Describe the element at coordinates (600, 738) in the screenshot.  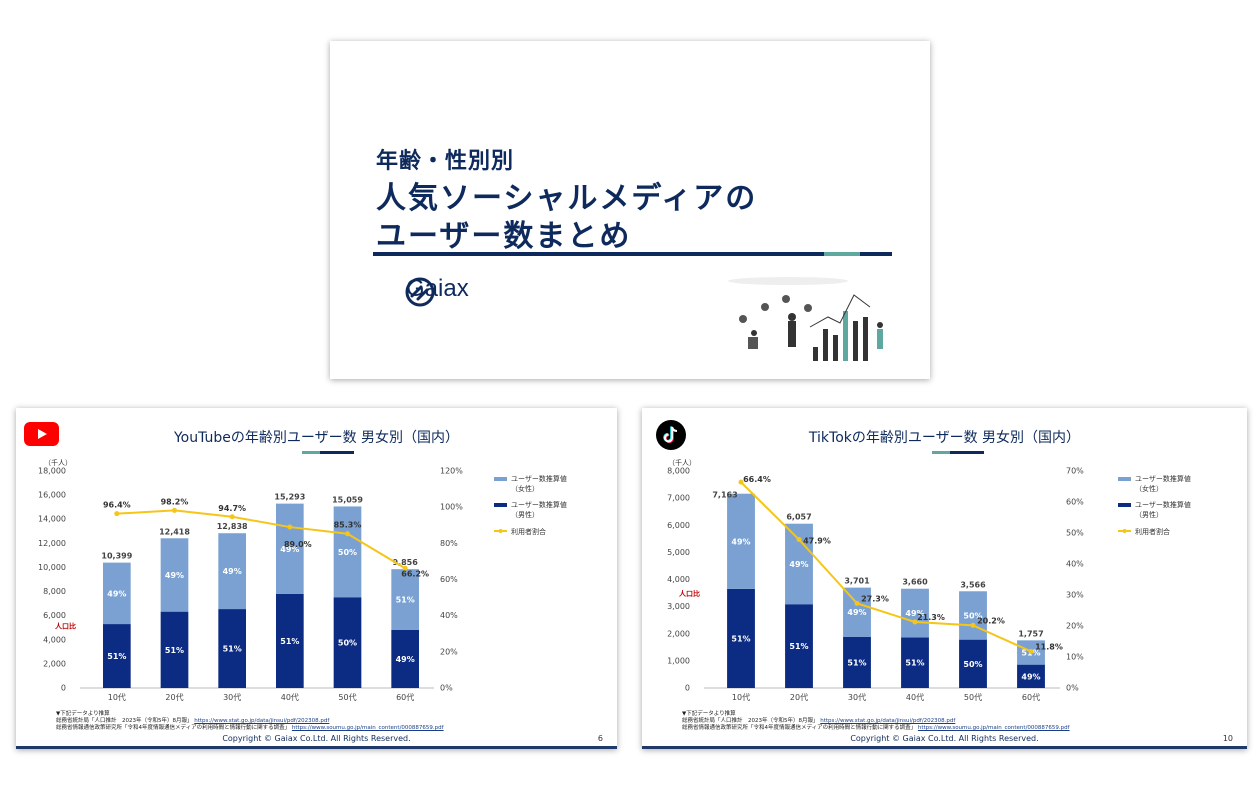
I see `page-number: 6` at that location.